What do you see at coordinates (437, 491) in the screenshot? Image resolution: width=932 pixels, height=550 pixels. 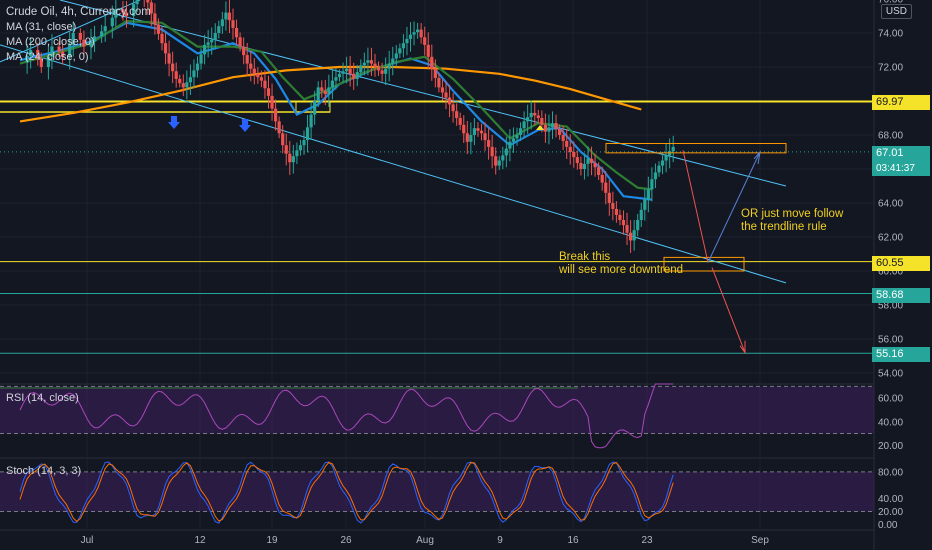 I see `stoch-band` at bounding box center [437, 491].